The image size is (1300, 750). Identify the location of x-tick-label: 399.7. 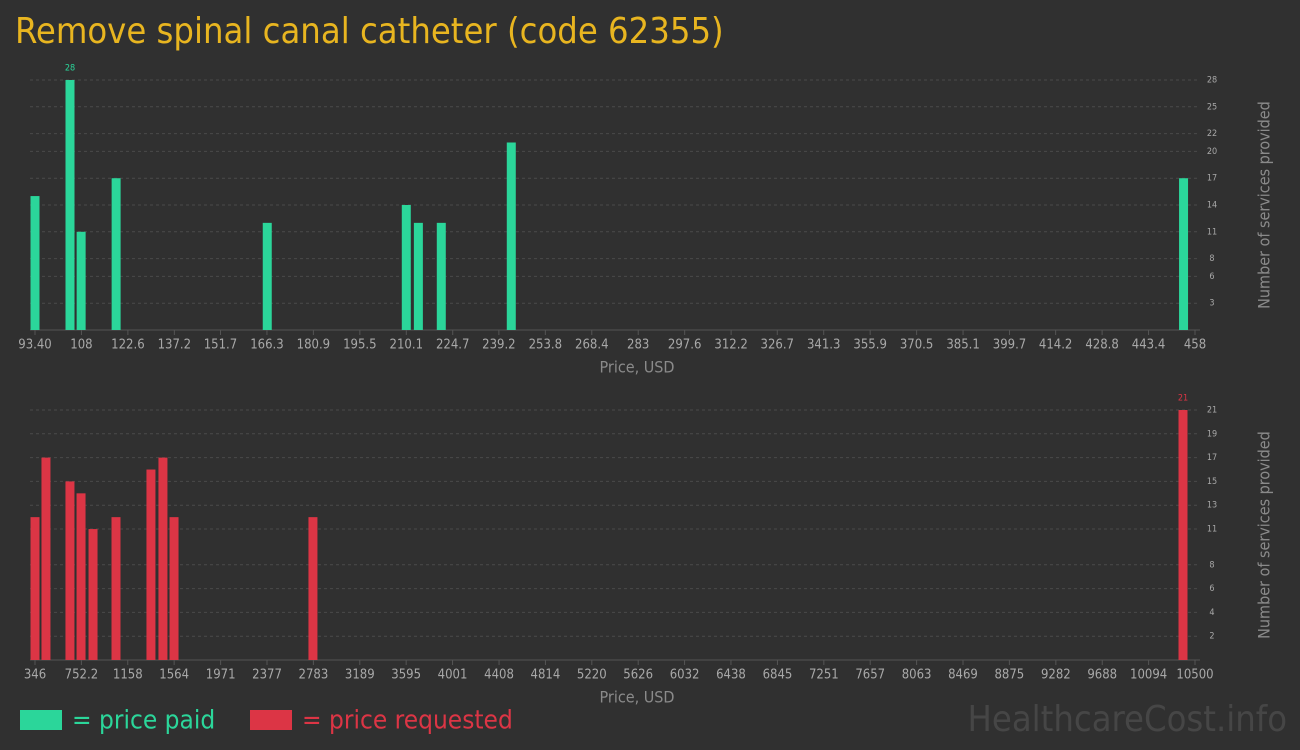
(1009, 345).